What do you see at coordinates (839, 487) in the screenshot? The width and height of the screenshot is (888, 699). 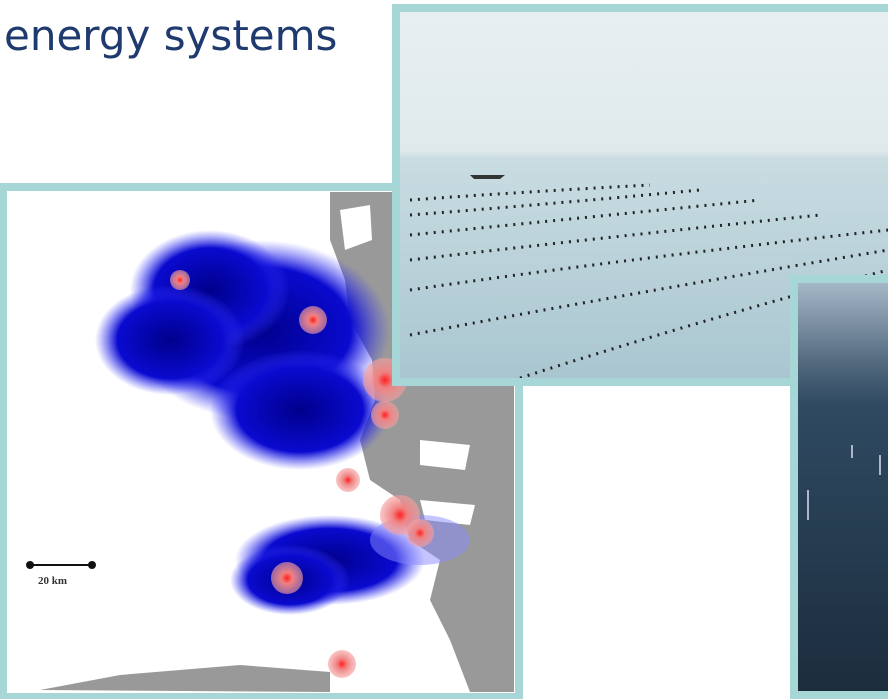 I see `wind-farm-photo` at bounding box center [839, 487].